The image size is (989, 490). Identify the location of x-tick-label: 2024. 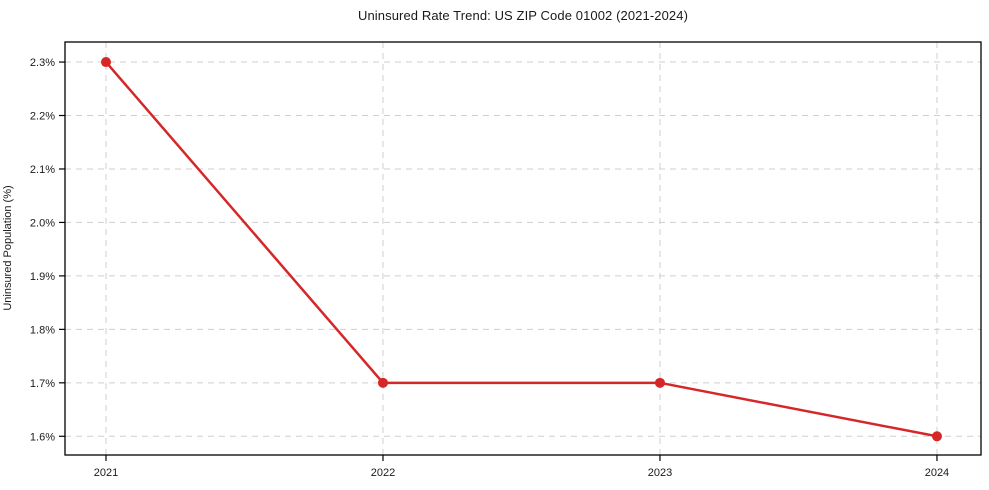
(937, 473).